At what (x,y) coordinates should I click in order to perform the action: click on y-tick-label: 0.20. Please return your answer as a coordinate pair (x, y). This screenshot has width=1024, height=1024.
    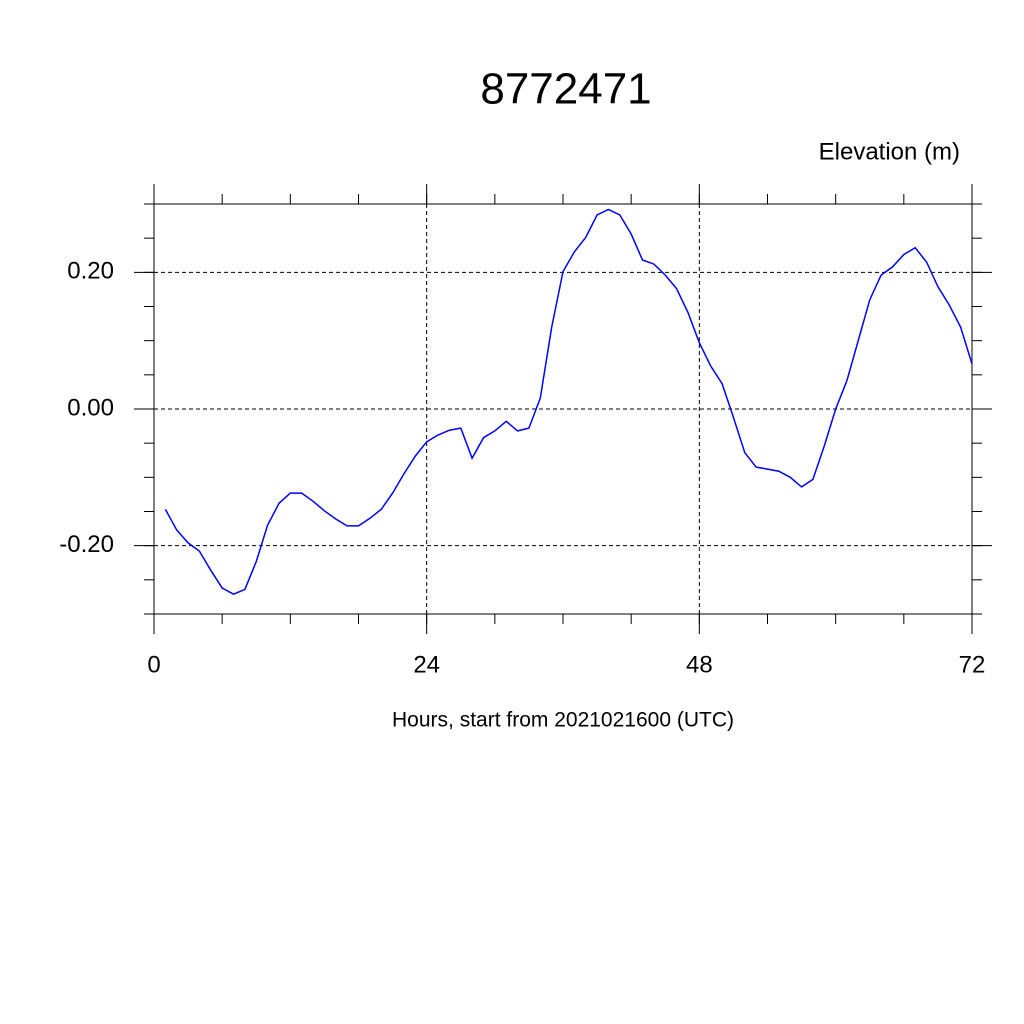
    Looking at the image, I should click on (90, 271).